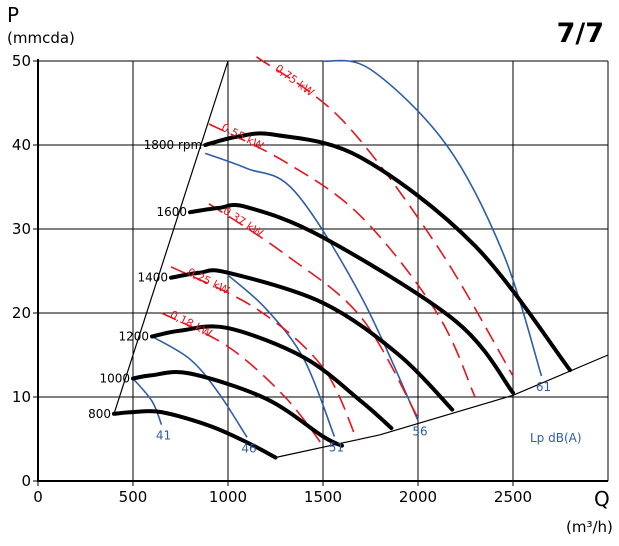  Describe the element at coordinates (336, 447) in the screenshot. I see `noise-label-51: 51` at that location.